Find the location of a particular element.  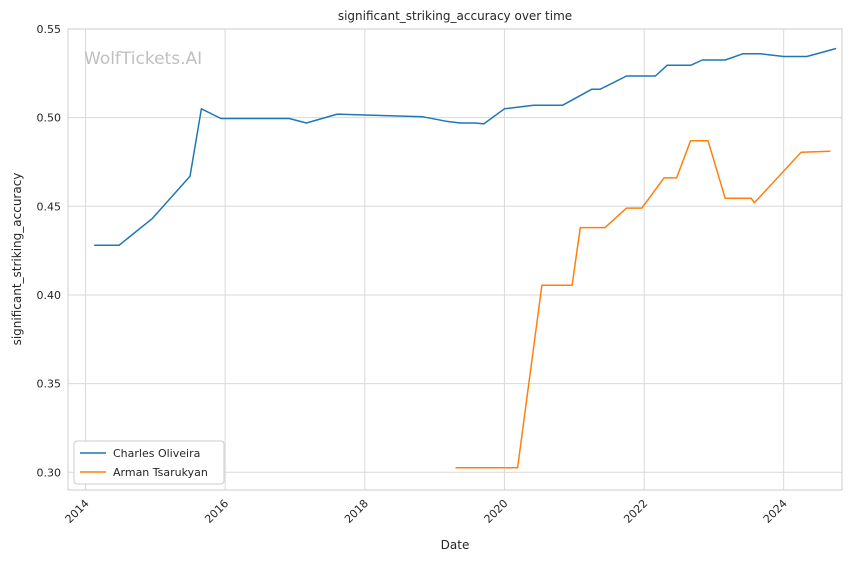

y-tick-label: 0.40 is located at coordinates (49, 295).